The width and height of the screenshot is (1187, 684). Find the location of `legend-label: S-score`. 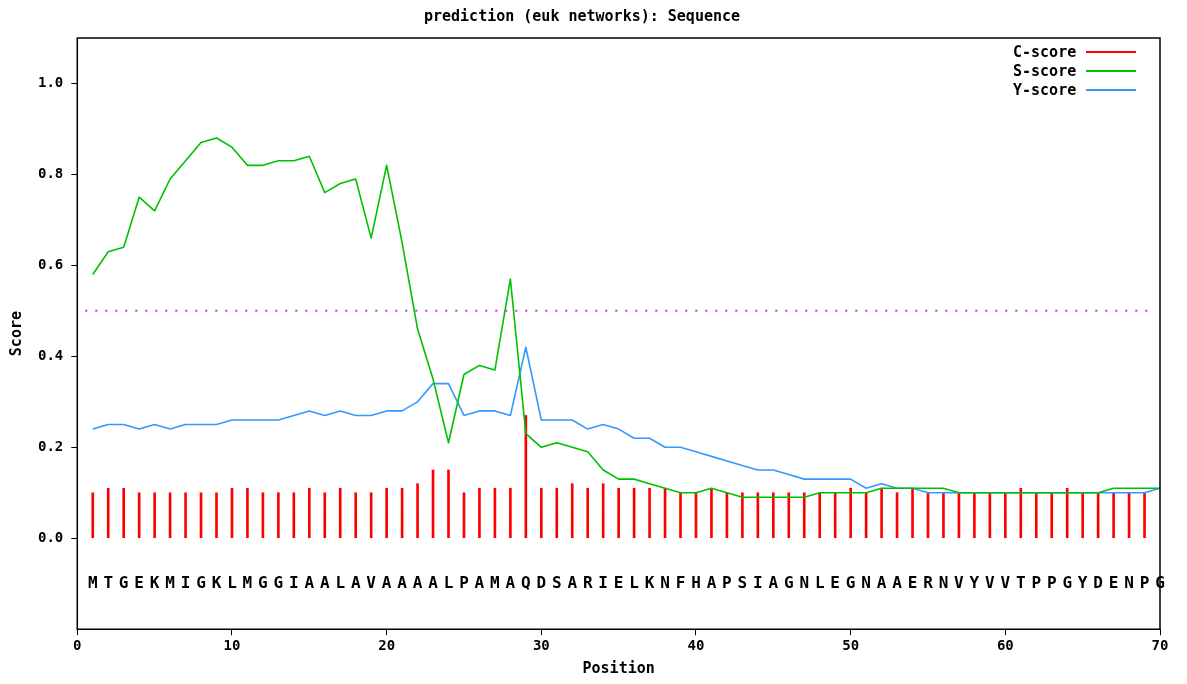

legend-label: S-score is located at coordinates (1045, 70).